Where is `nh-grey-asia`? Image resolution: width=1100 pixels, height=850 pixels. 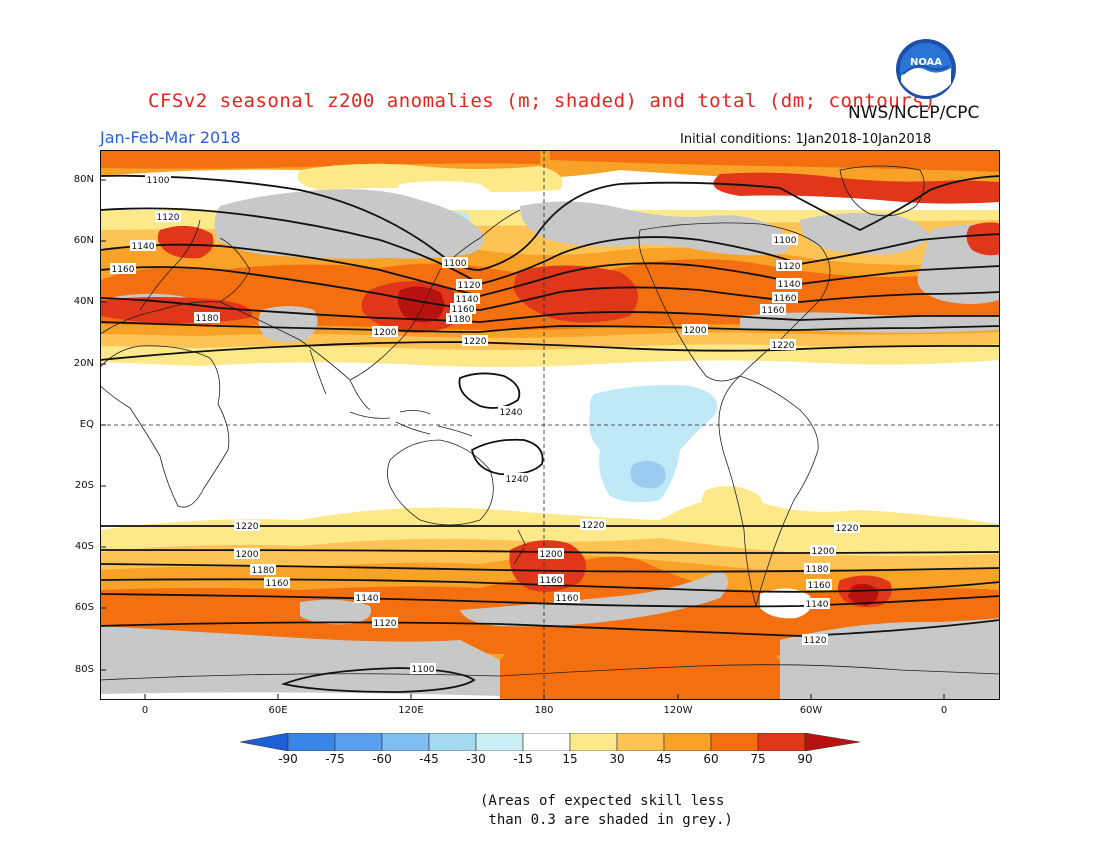 nh-grey-asia is located at coordinates (349, 224).